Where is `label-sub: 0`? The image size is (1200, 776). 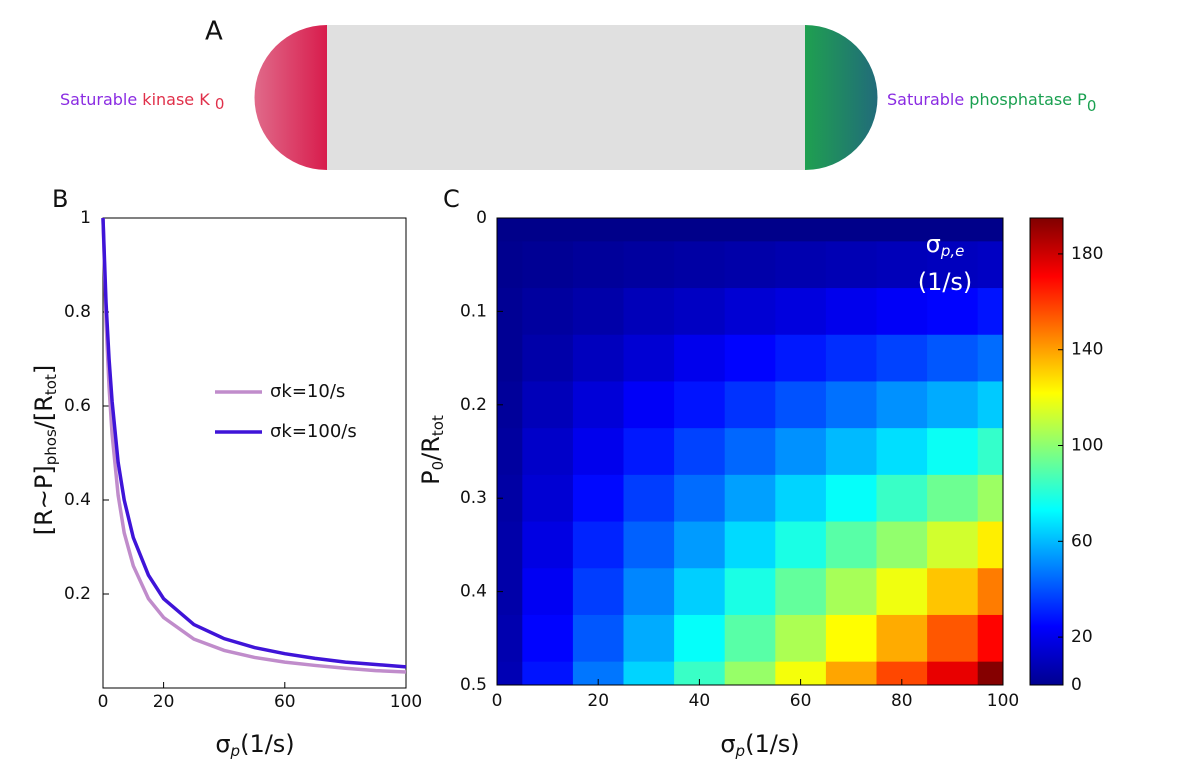
label-sub: 0 is located at coordinates (1092, 106).